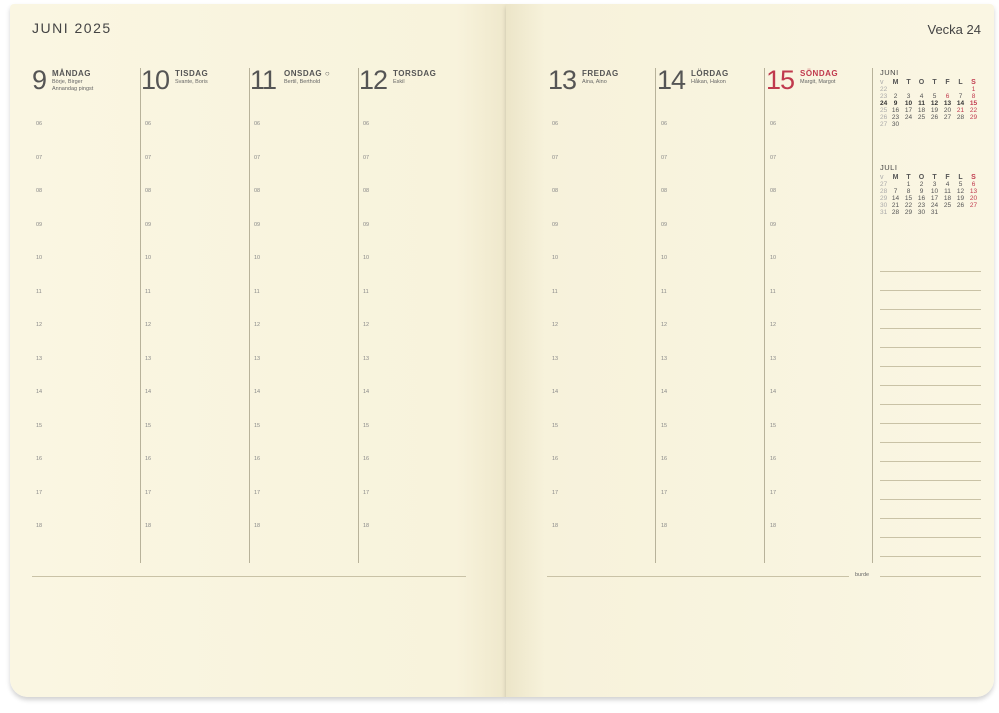 Image resolution: width=999 pixels, height=713 pixels. Describe the element at coordinates (908, 117) in the screenshot. I see `calendar-day: 24` at that location.